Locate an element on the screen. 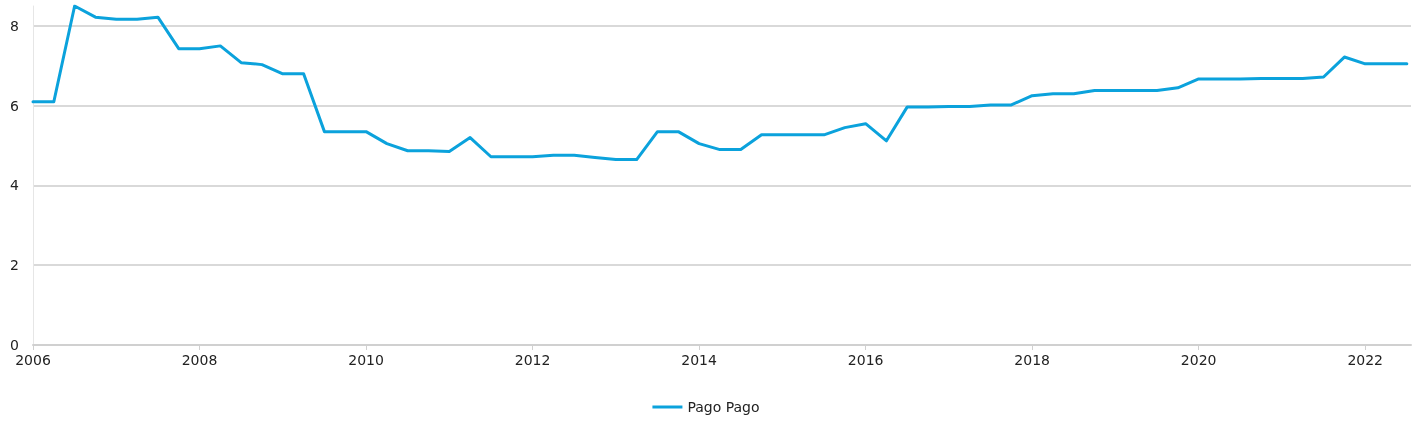 The height and width of the screenshot is (421, 1412). legend-label: Pago Pago is located at coordinates (723, 407).